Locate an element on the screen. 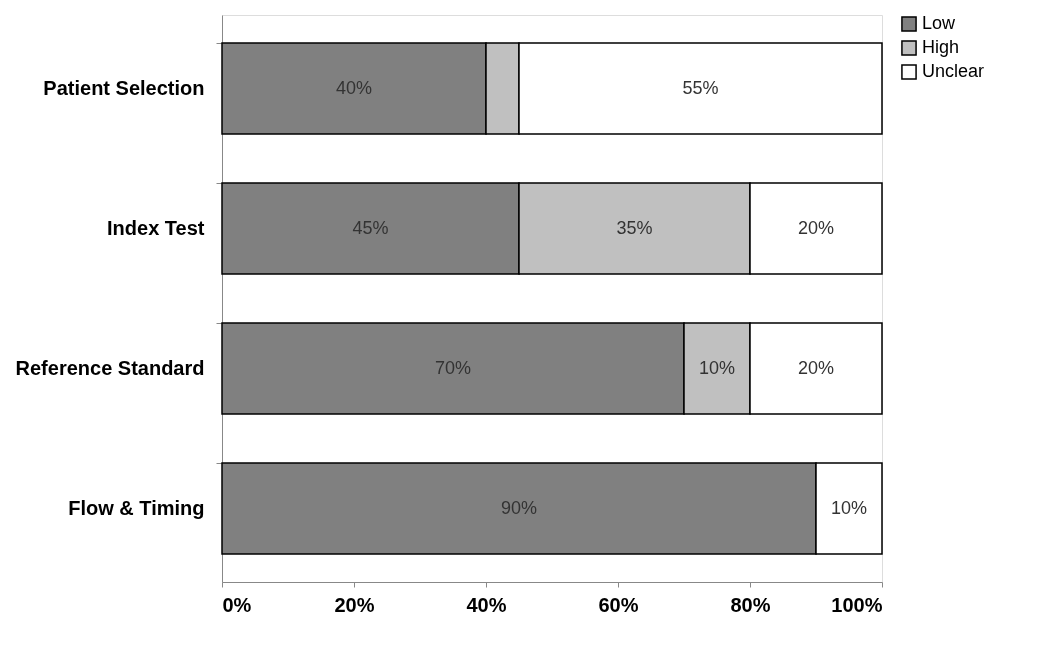 This screenshot has width=1051, height=666. x-tick-label: 80% is located at coordinates (750, 604).